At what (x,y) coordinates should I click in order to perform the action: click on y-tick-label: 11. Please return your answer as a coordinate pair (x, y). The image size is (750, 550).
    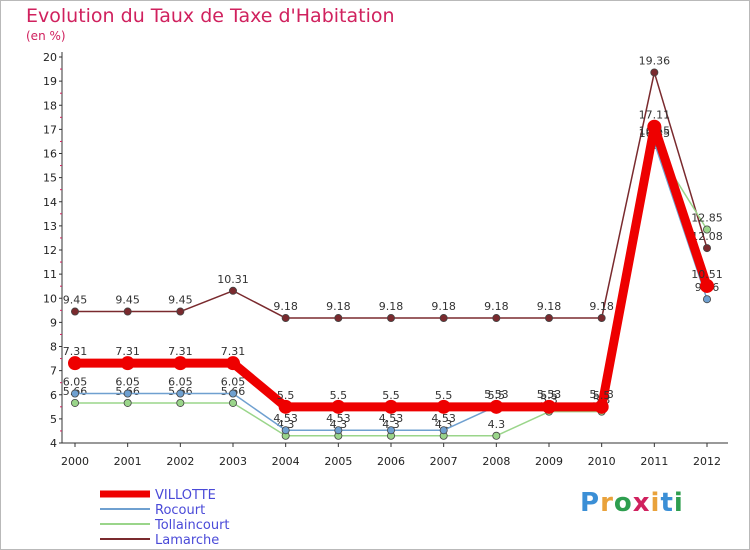
    Looking at the image, I should click on (50, 274).